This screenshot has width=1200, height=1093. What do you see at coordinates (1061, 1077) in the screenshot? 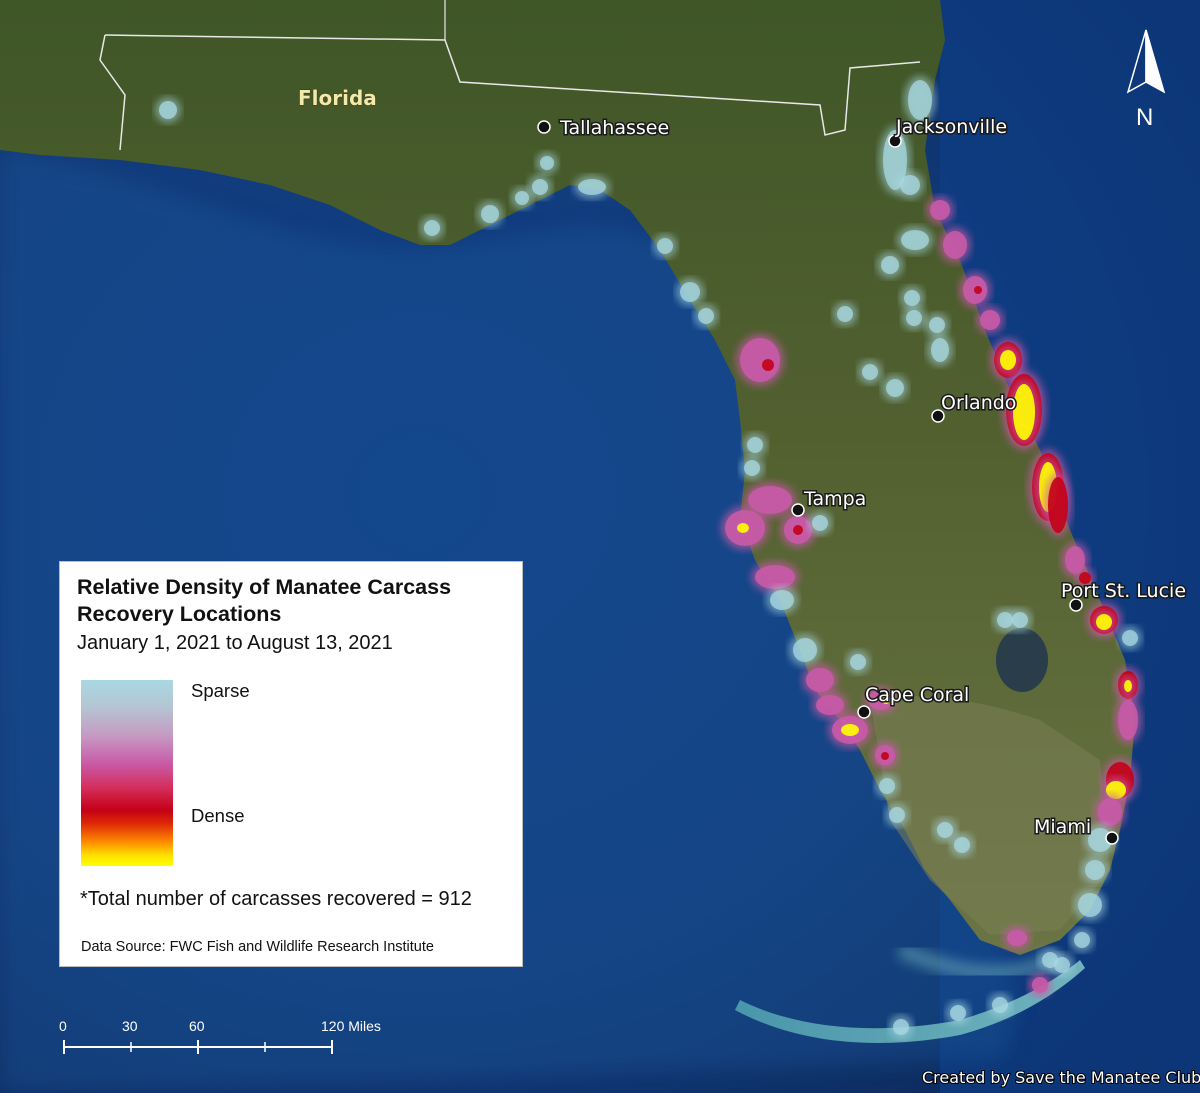
I see `map-credit: Created by Save the Manatee Club` at bounding box center [1061, 1077].